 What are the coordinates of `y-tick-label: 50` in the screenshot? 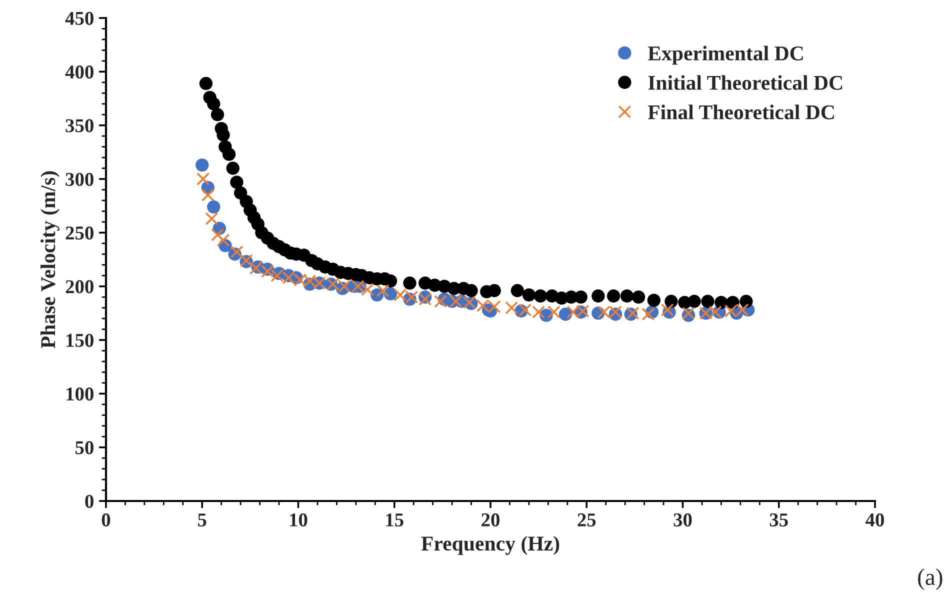 It's located at (85, 447).